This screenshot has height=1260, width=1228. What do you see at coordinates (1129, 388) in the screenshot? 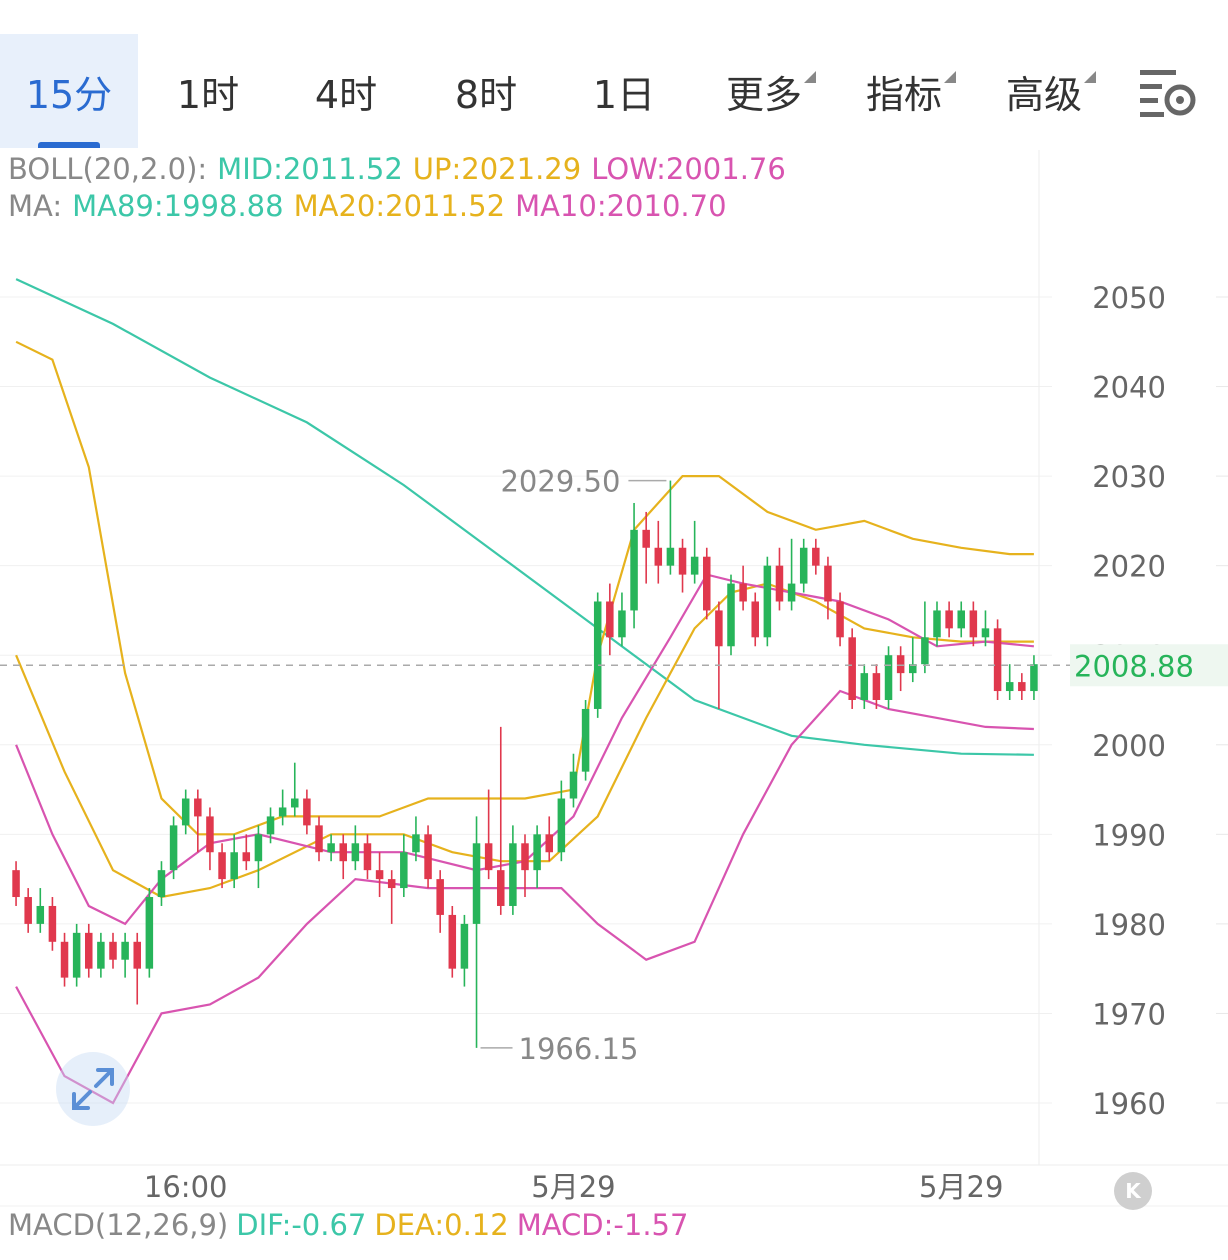
I see `y-tick-label: 2040` at bounding box center [1129, 388].